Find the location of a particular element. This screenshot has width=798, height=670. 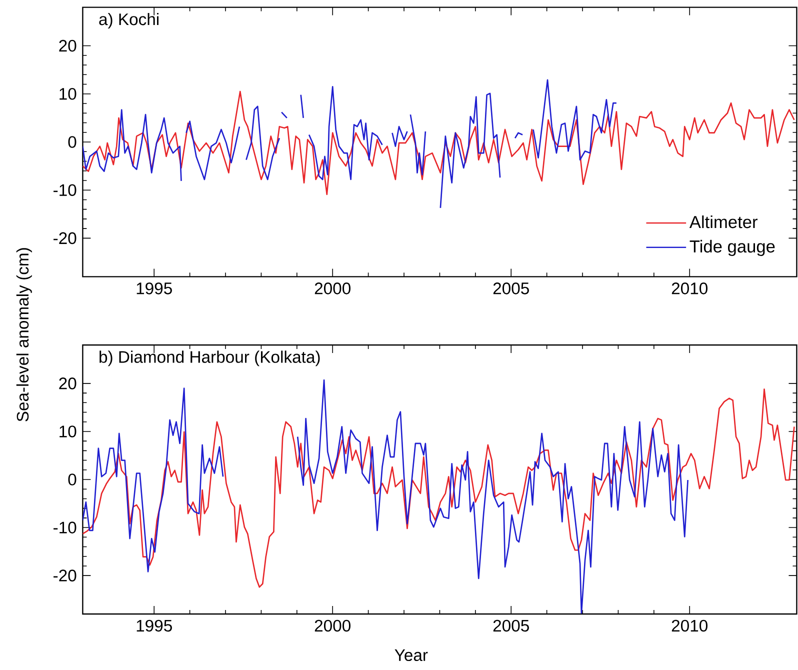

legend-label: Tide gauge is located at coordinates (732, 248).